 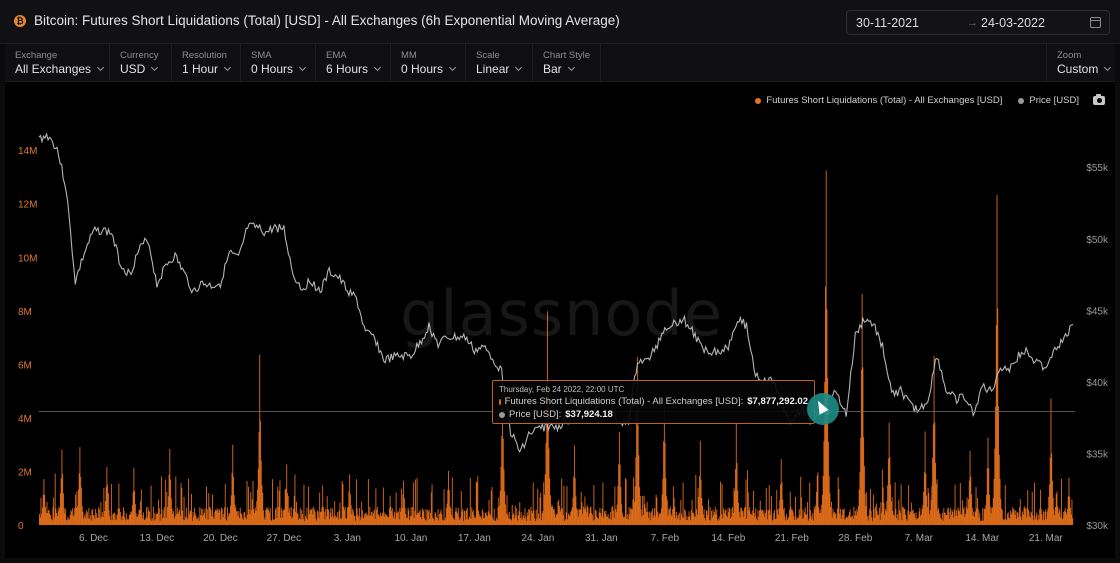 What do you see at coordinates (1048, 100) in the screenshot?
I see `legend-item-price: Price [USD]` at bounding box center [1048, 100].